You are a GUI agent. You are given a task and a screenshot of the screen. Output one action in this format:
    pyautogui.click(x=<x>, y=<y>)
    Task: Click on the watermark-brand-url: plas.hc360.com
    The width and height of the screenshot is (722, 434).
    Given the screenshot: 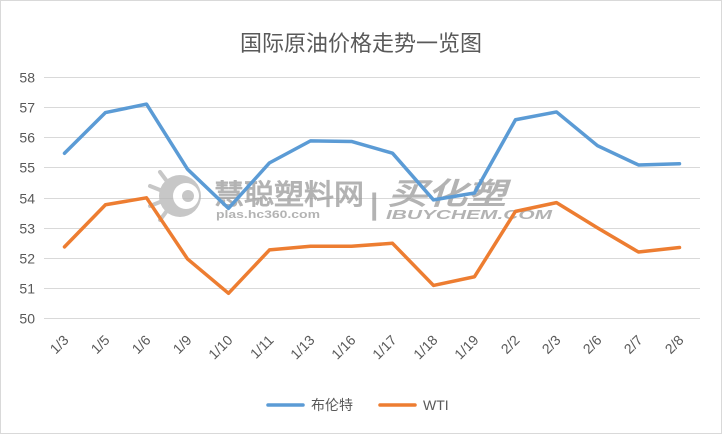 What is the action you would take?
    pyautogui.click(x=268, y=215)
    